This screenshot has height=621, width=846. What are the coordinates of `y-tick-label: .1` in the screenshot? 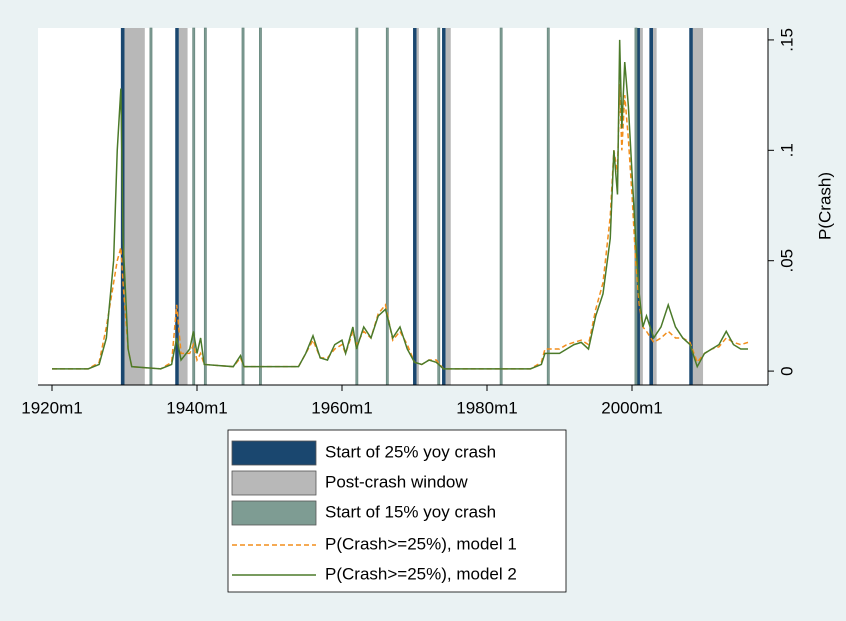 It's located at (786, 150).